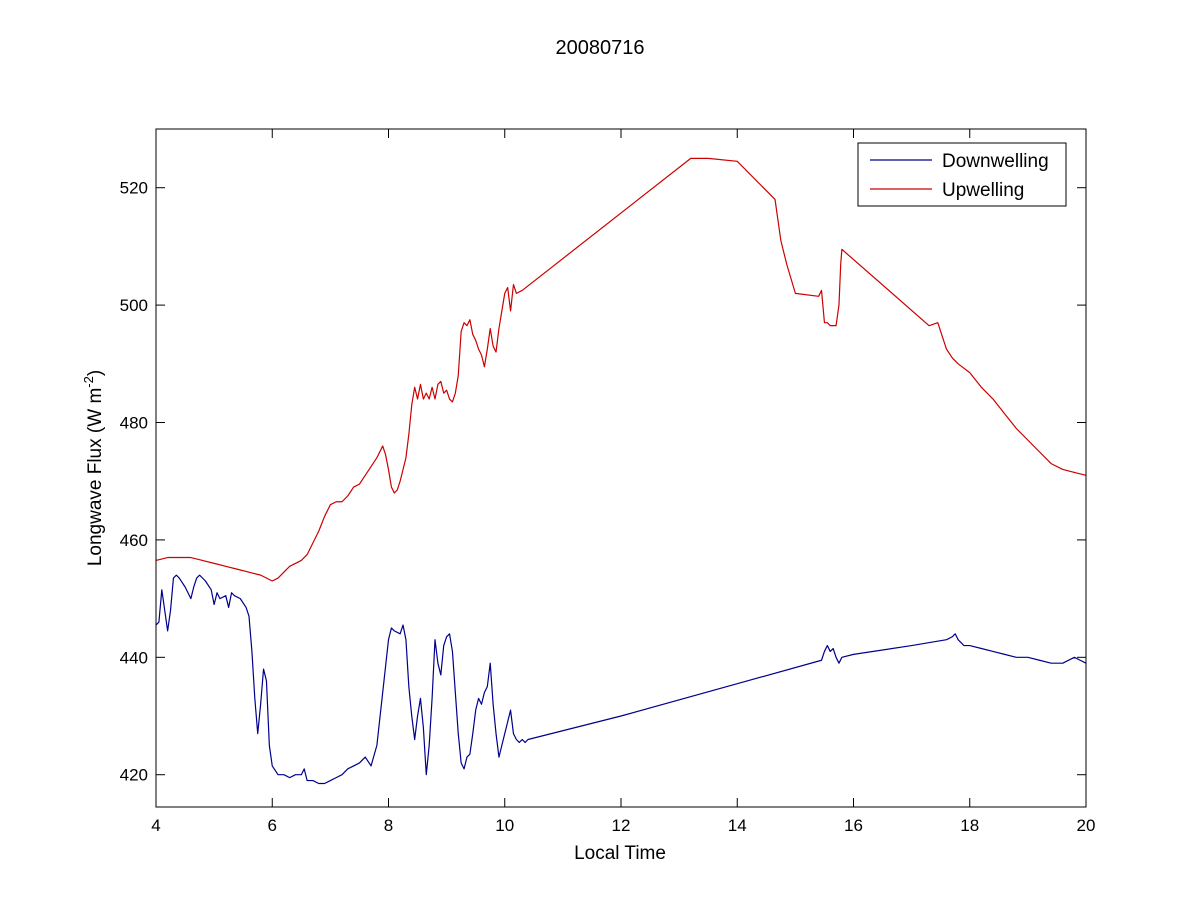 Image resolution: width=1200 pixels, height=900 pixels. I want to click on y-axis-label-main: Longwave Flux (W m, so click(95, 477).